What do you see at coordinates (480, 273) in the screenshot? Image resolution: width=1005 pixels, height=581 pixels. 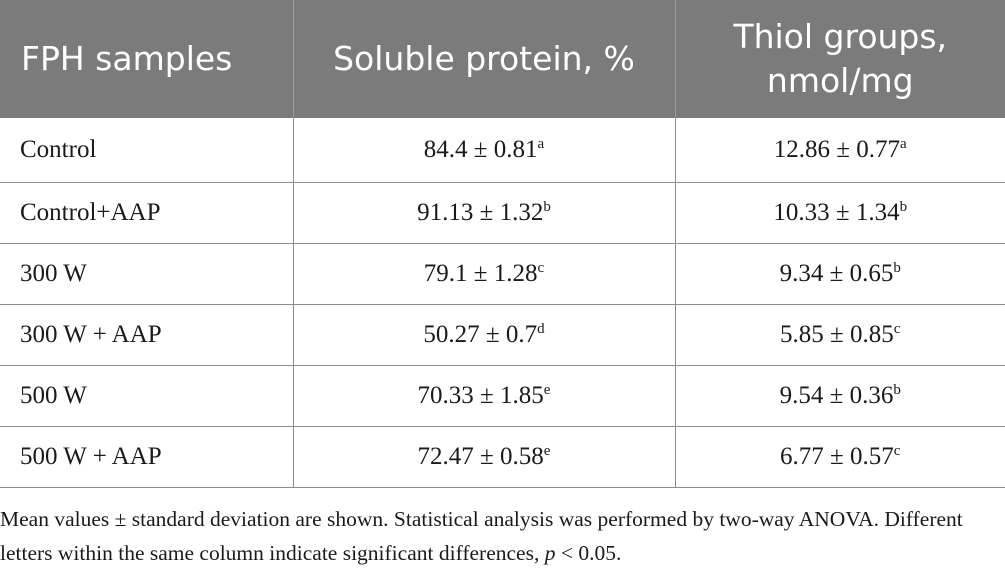 I see `soluble-protein-value: 79.1 ± 1.28` at bounding box center [480, 273].